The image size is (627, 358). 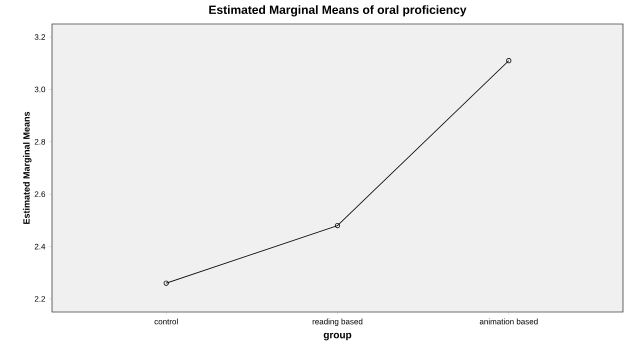 What do you see at coordinates (337, 10) in the screenshot?
I see `chart-title: Estimated Marginal Means of oral proficiency` at bounding box center [337, 10].